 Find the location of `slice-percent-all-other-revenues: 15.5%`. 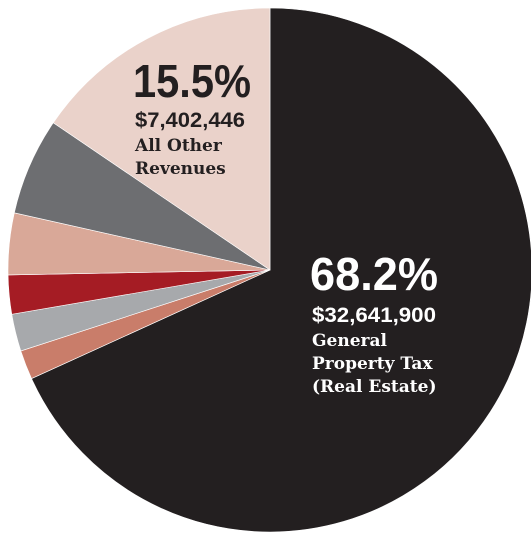

slice-percent-all-other-revenues: 15.5% is located at coordinates (192, 81).